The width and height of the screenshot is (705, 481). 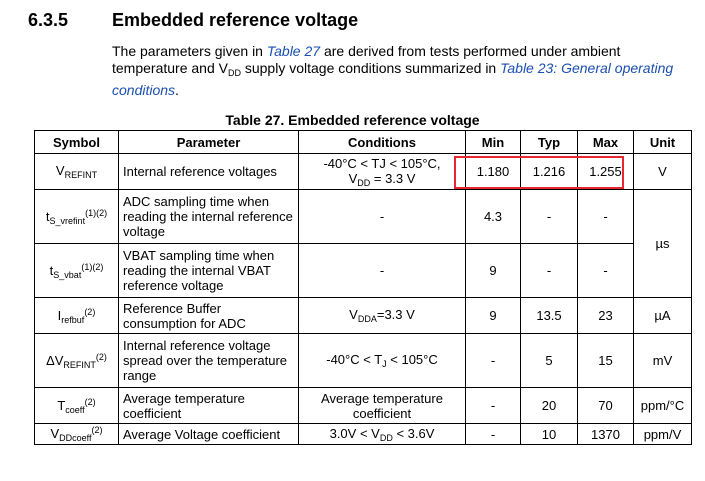 What do you see at coordinates (493, 171) in the screenshot?
I see `min-cell: 1.180` at bounding box center [493, 171].